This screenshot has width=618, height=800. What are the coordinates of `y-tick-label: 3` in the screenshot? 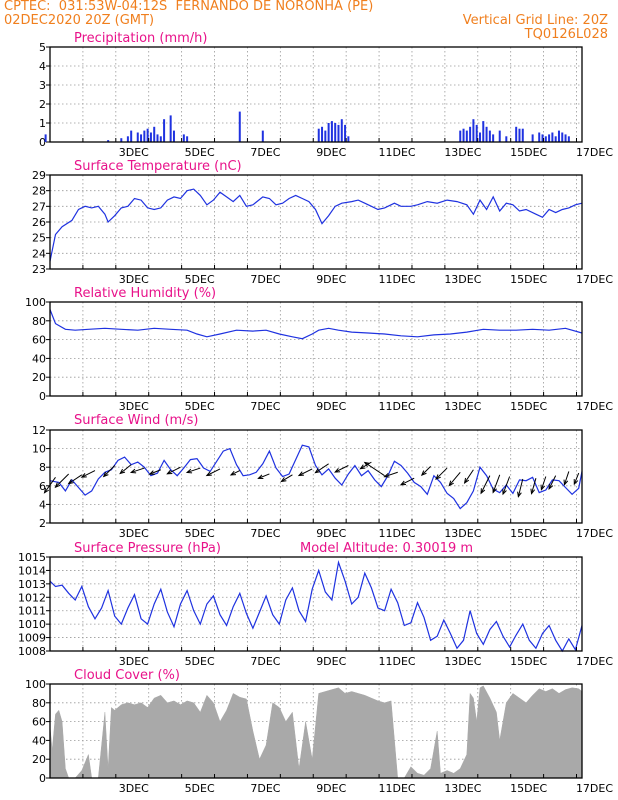 It's located at (42, 85).